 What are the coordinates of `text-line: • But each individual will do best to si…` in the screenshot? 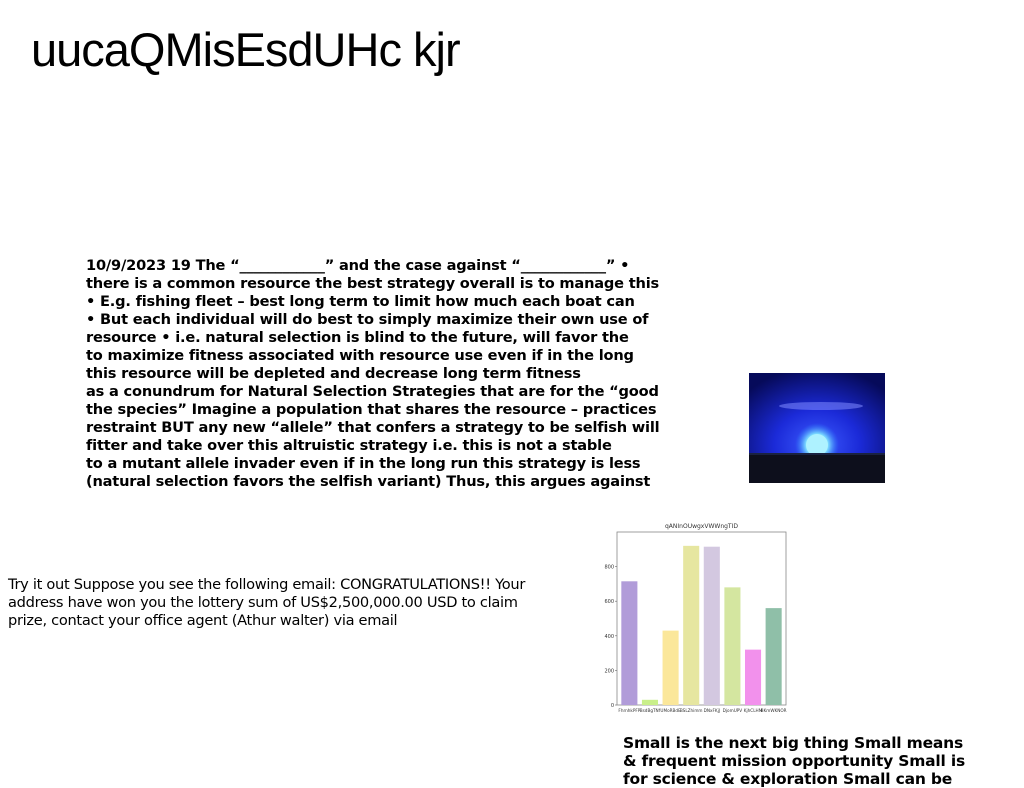 It's located at (367, 319).